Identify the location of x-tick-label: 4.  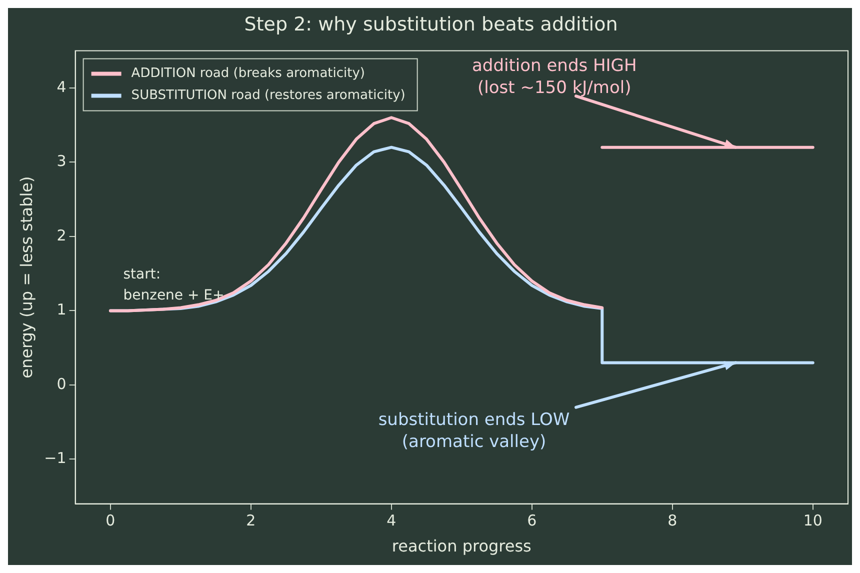
(391, 521).